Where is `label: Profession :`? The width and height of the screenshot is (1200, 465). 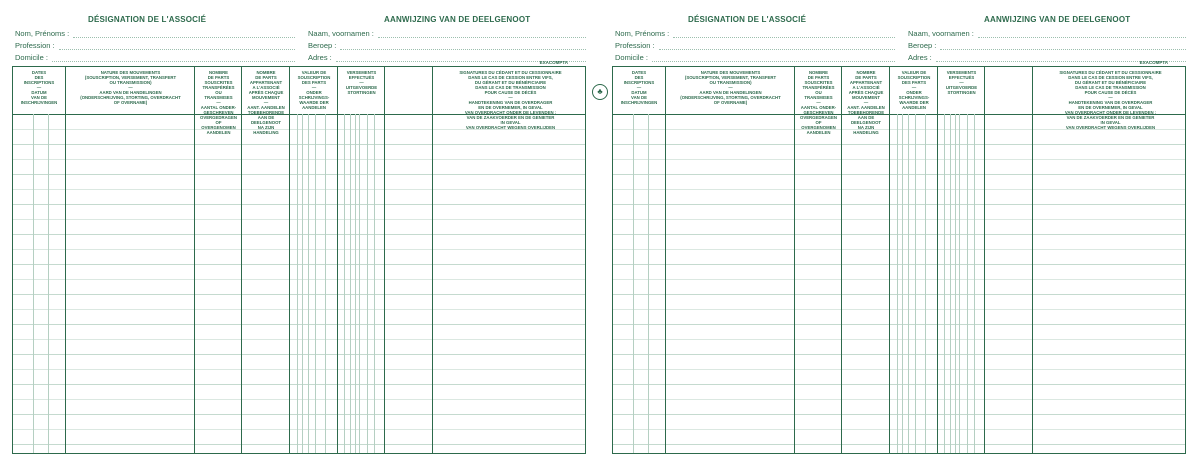
label: Profession : is located at coordinates (35, 45).